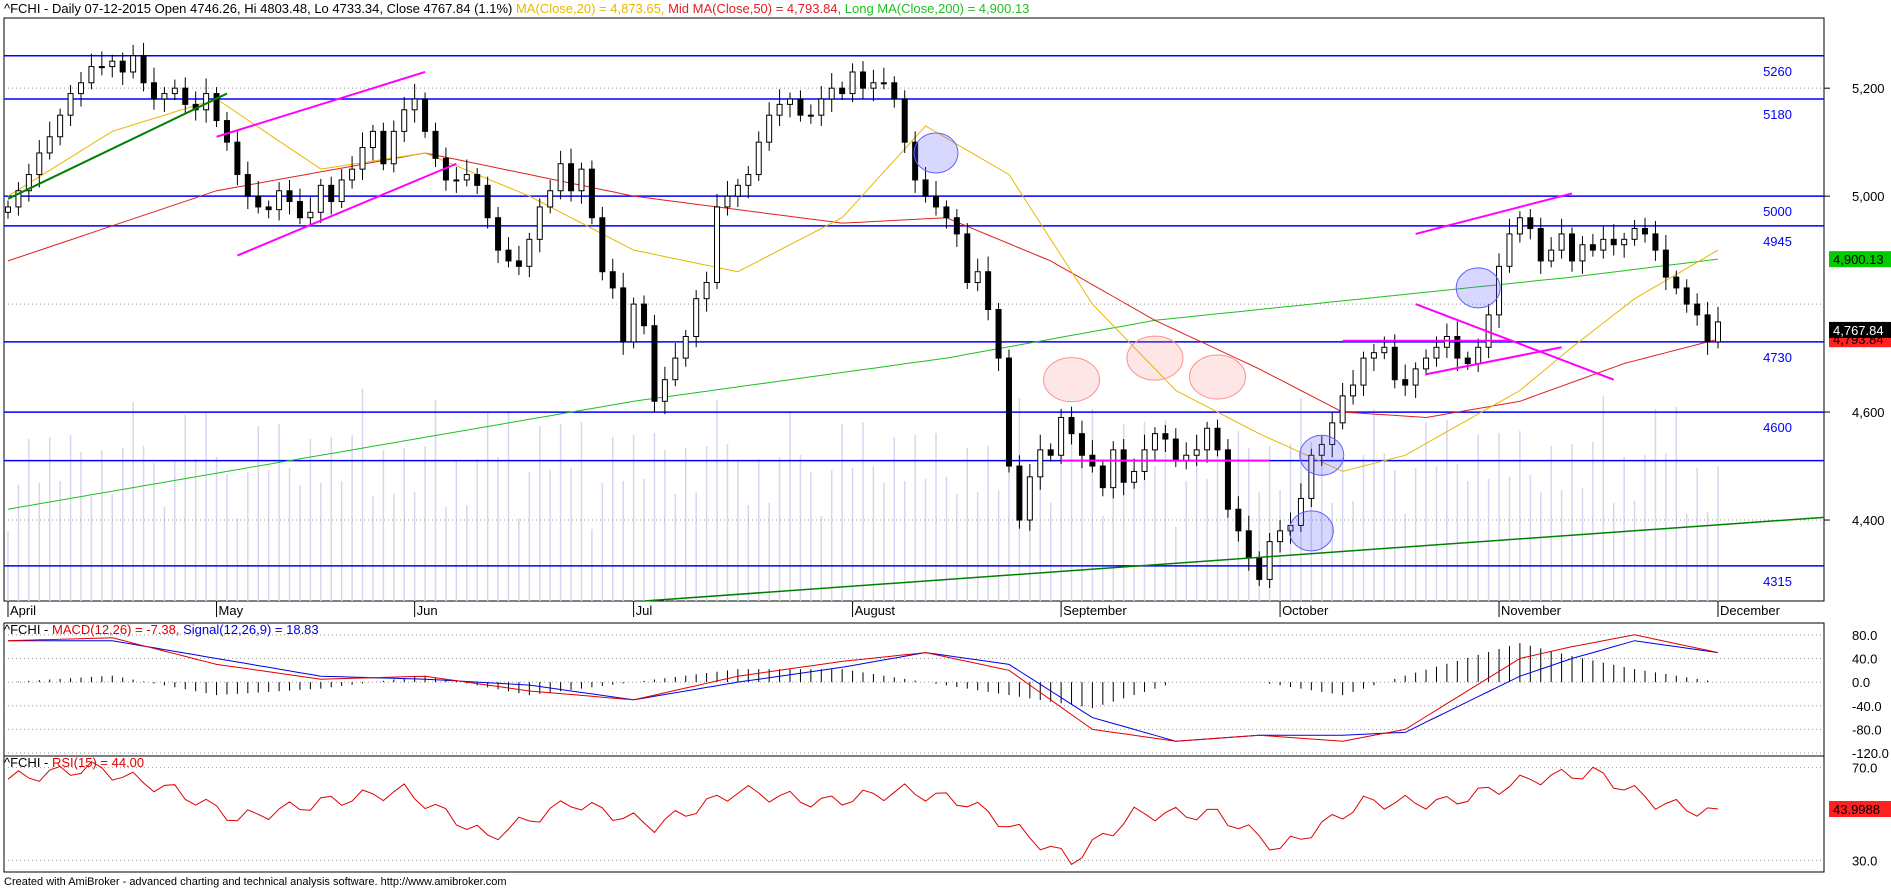 Image resolution: width=1891 pixels, height=892 pixels. What do you see at coordinates (863, 691) in the screenshot?
I see `signal-line` at bounding box center [863, 691].